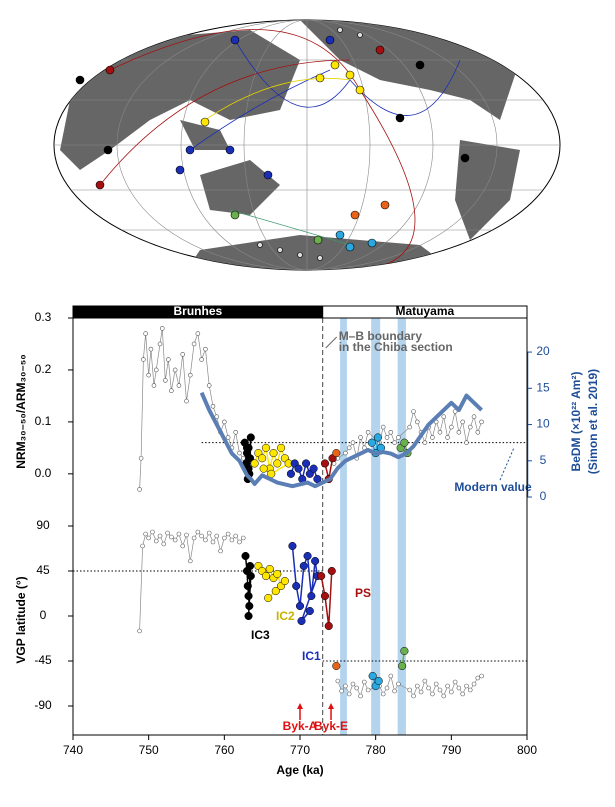  I want to click on boundary-arrow, so click(331, 342).